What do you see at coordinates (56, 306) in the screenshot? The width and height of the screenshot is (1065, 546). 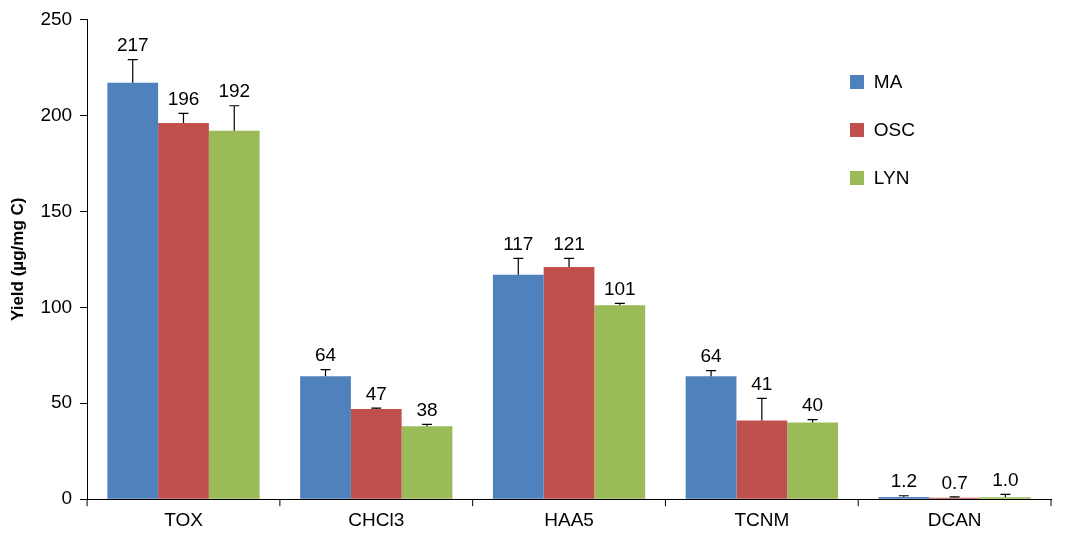 I see `y-tick-label: 100` at bounding box center [56, 306].